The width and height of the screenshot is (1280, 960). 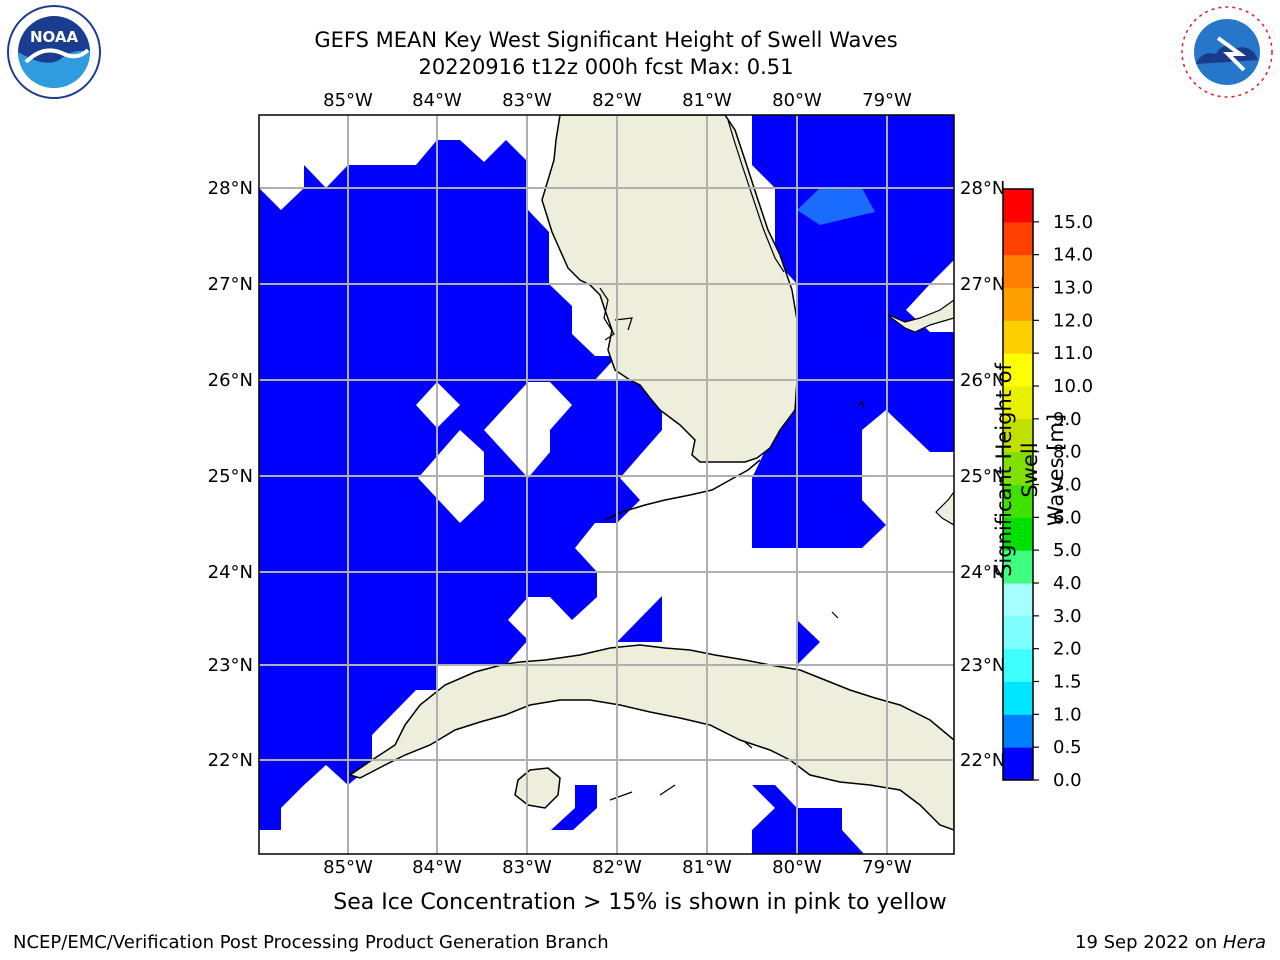 What do you see at coordinates (606, 67) in the screenshot?
I see `chart-subtitle: 20220916 t12z 000h fcst Max: 0.51` at bounding box center [606, 67].